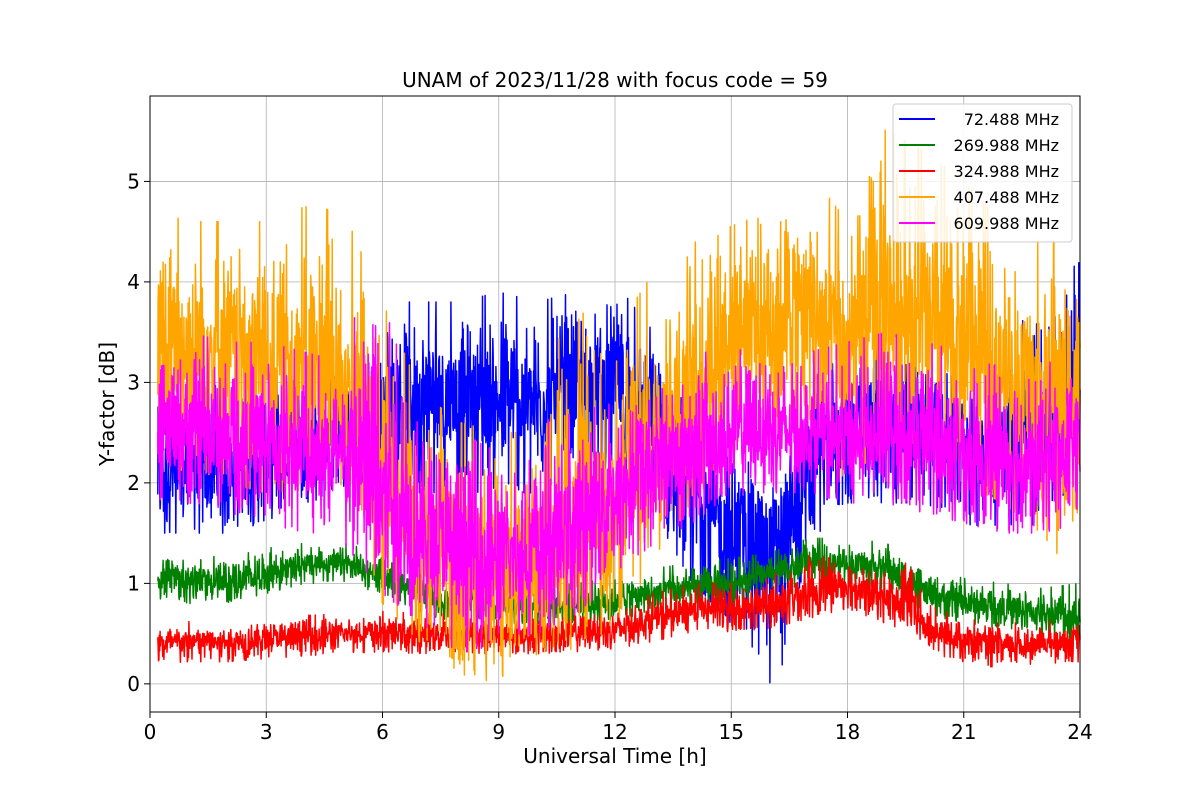  What do you see at coordinates (1006, 171) in the screenshot?
I see `legend-label: 324.988 MHz` at bounding box center [1006, 171].